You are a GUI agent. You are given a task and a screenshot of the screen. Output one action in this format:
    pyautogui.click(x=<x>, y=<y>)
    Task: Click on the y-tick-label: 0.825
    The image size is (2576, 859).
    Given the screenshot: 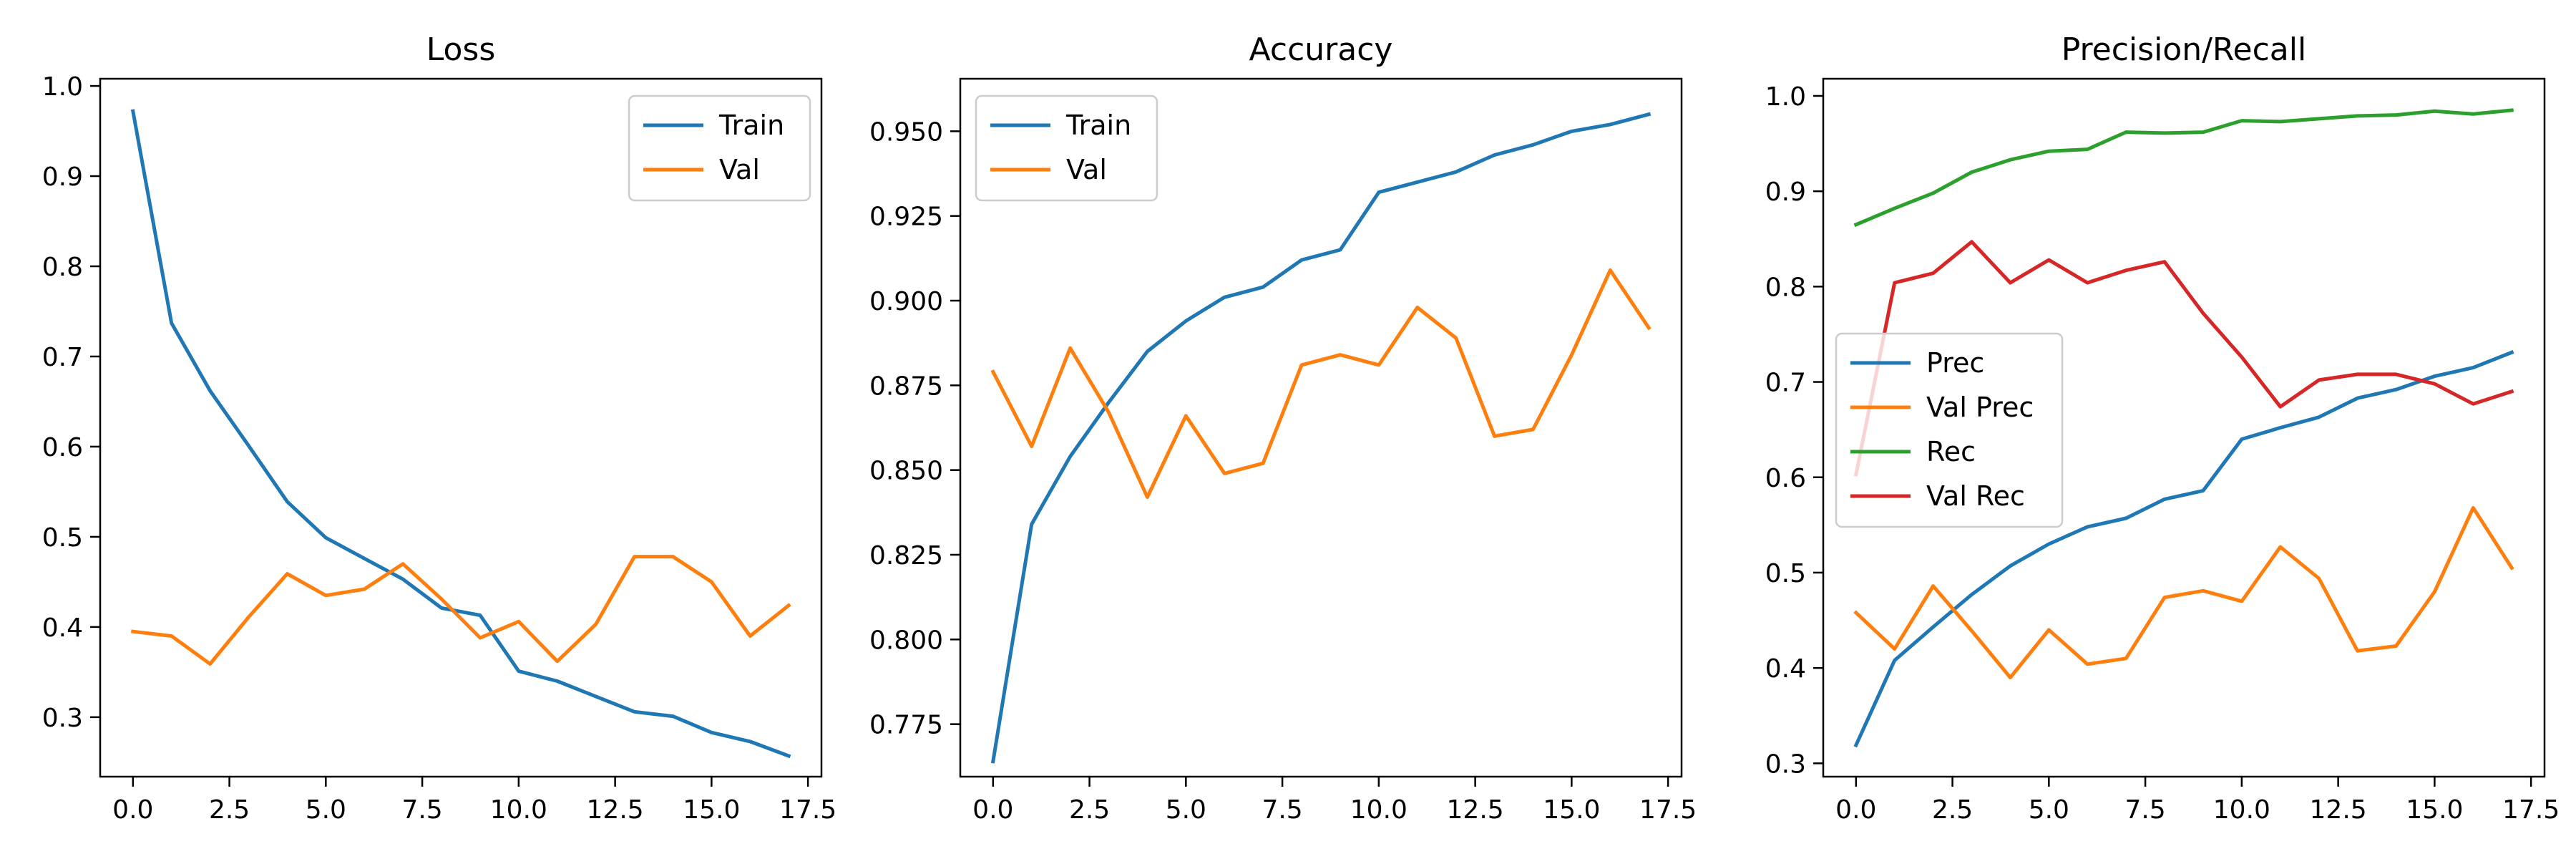 What is the action you would take?
    pyautogui.click(x=906, y=556)
    